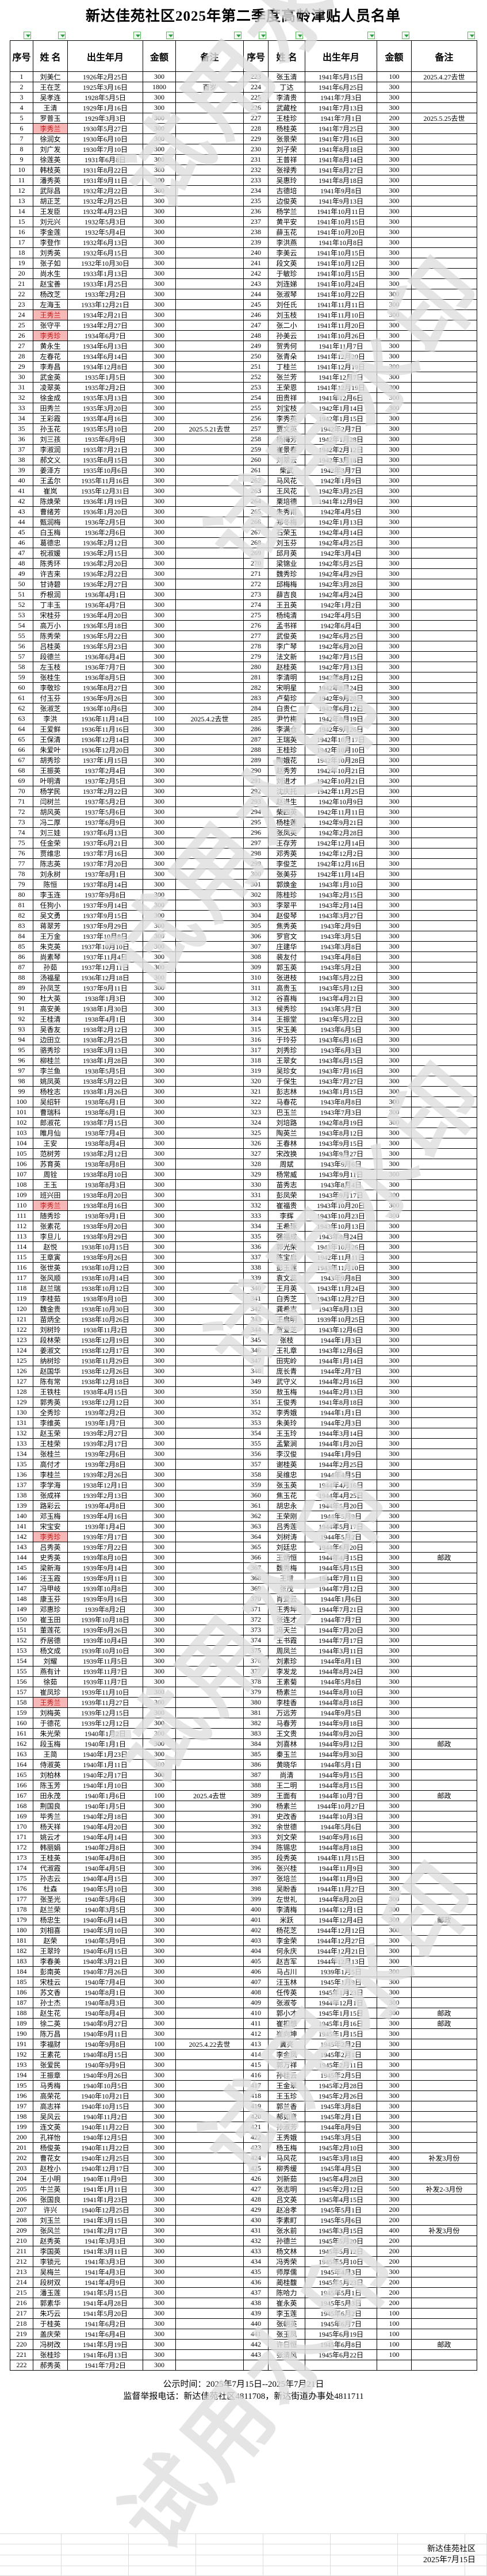  I want to click on serial-cell: 394, so click(256, 1847).